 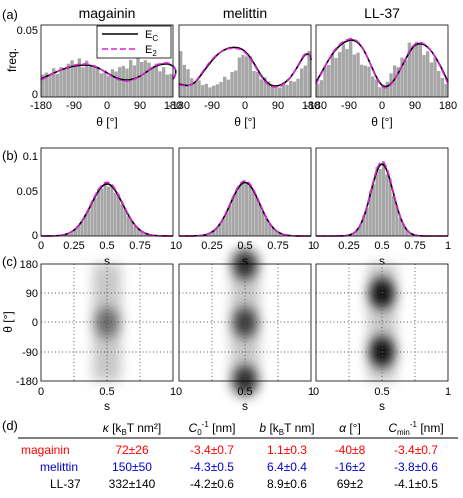 I want to click on cell-cmin: -3.4±0.7, so click(x=416, y=450).